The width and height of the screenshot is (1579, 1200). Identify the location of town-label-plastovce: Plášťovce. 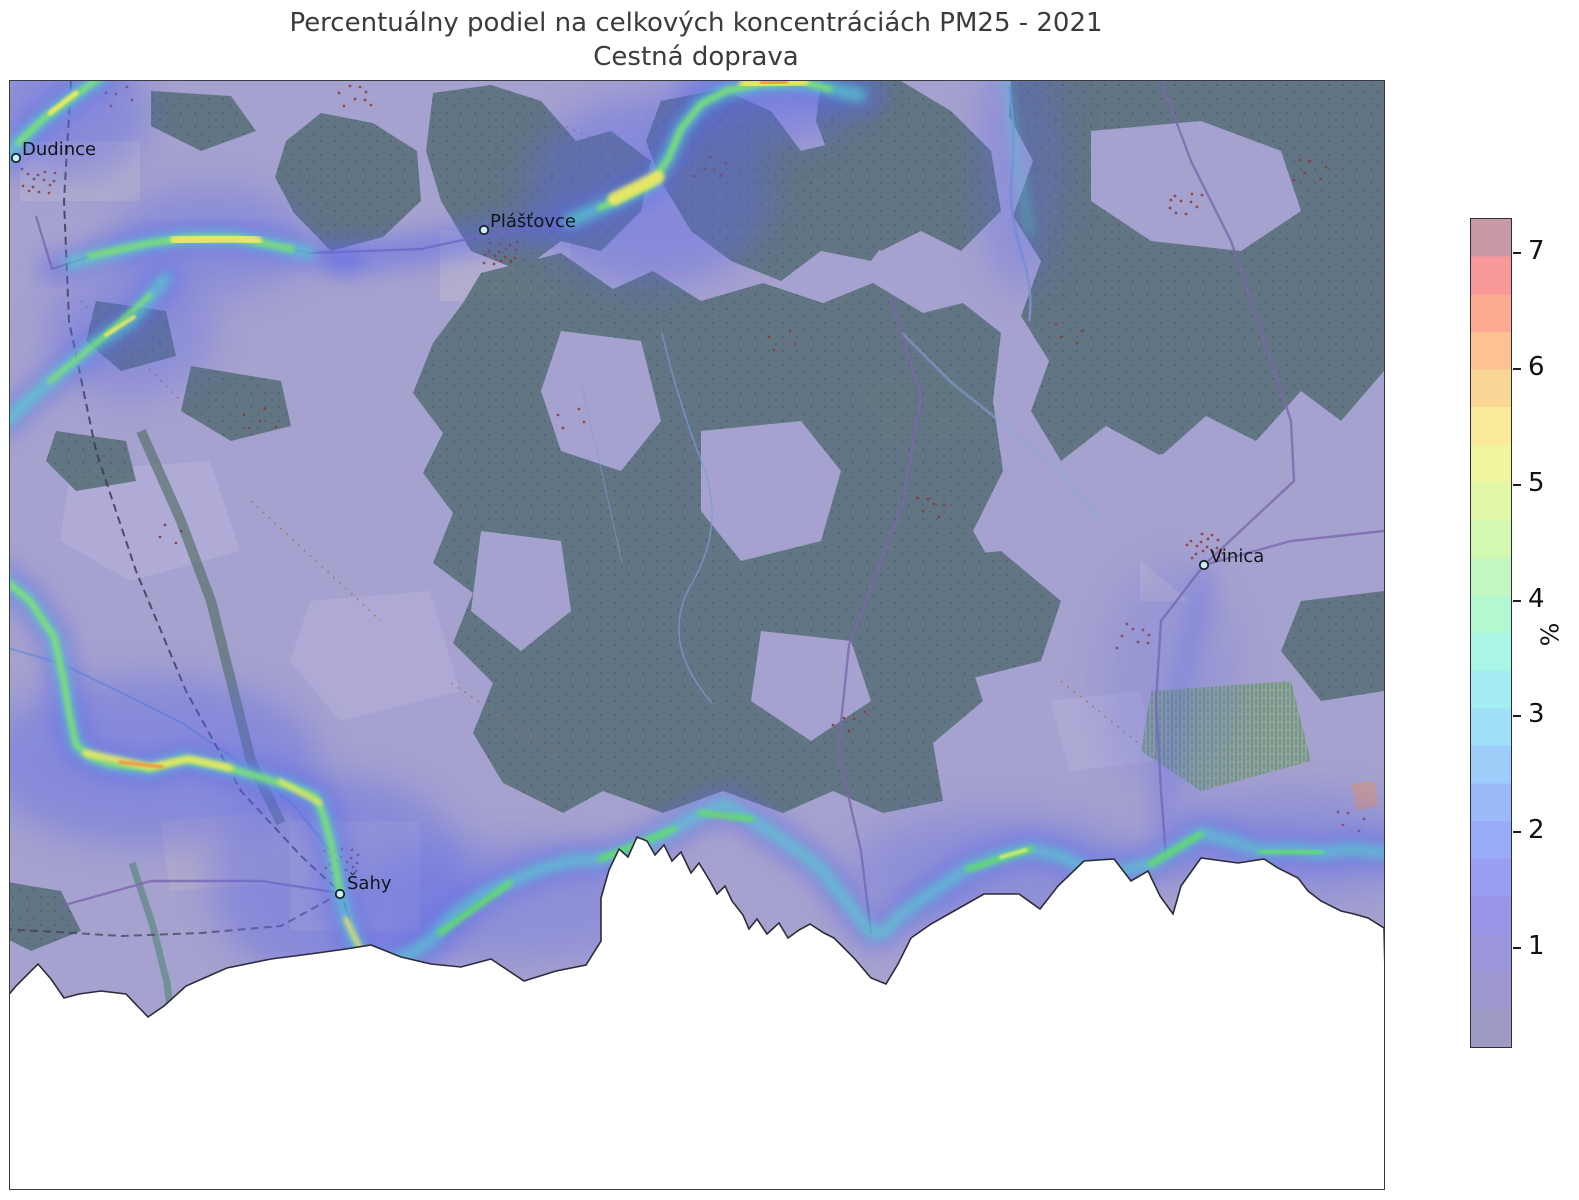
(533, 221).